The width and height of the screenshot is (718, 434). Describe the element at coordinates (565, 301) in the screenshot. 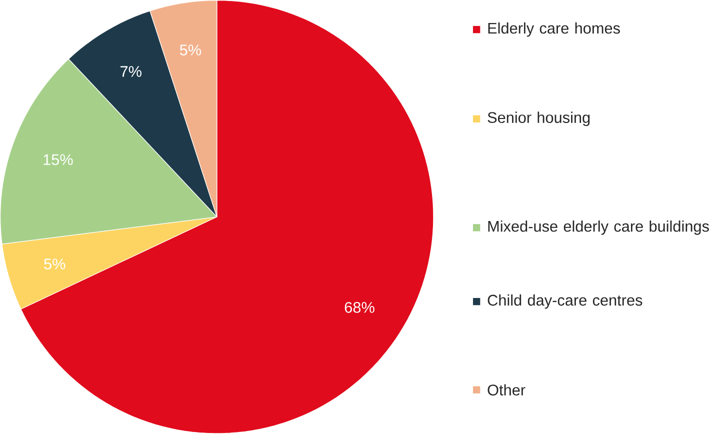

I see `legend-label: Child day-care centres` at that location.